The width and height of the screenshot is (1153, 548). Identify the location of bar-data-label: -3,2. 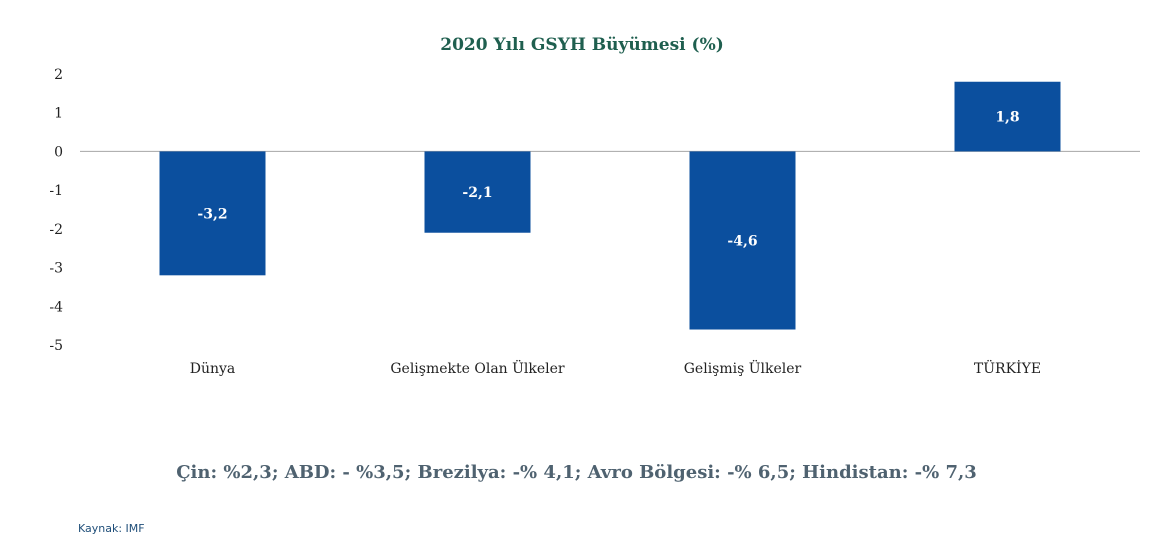
(212, 214).